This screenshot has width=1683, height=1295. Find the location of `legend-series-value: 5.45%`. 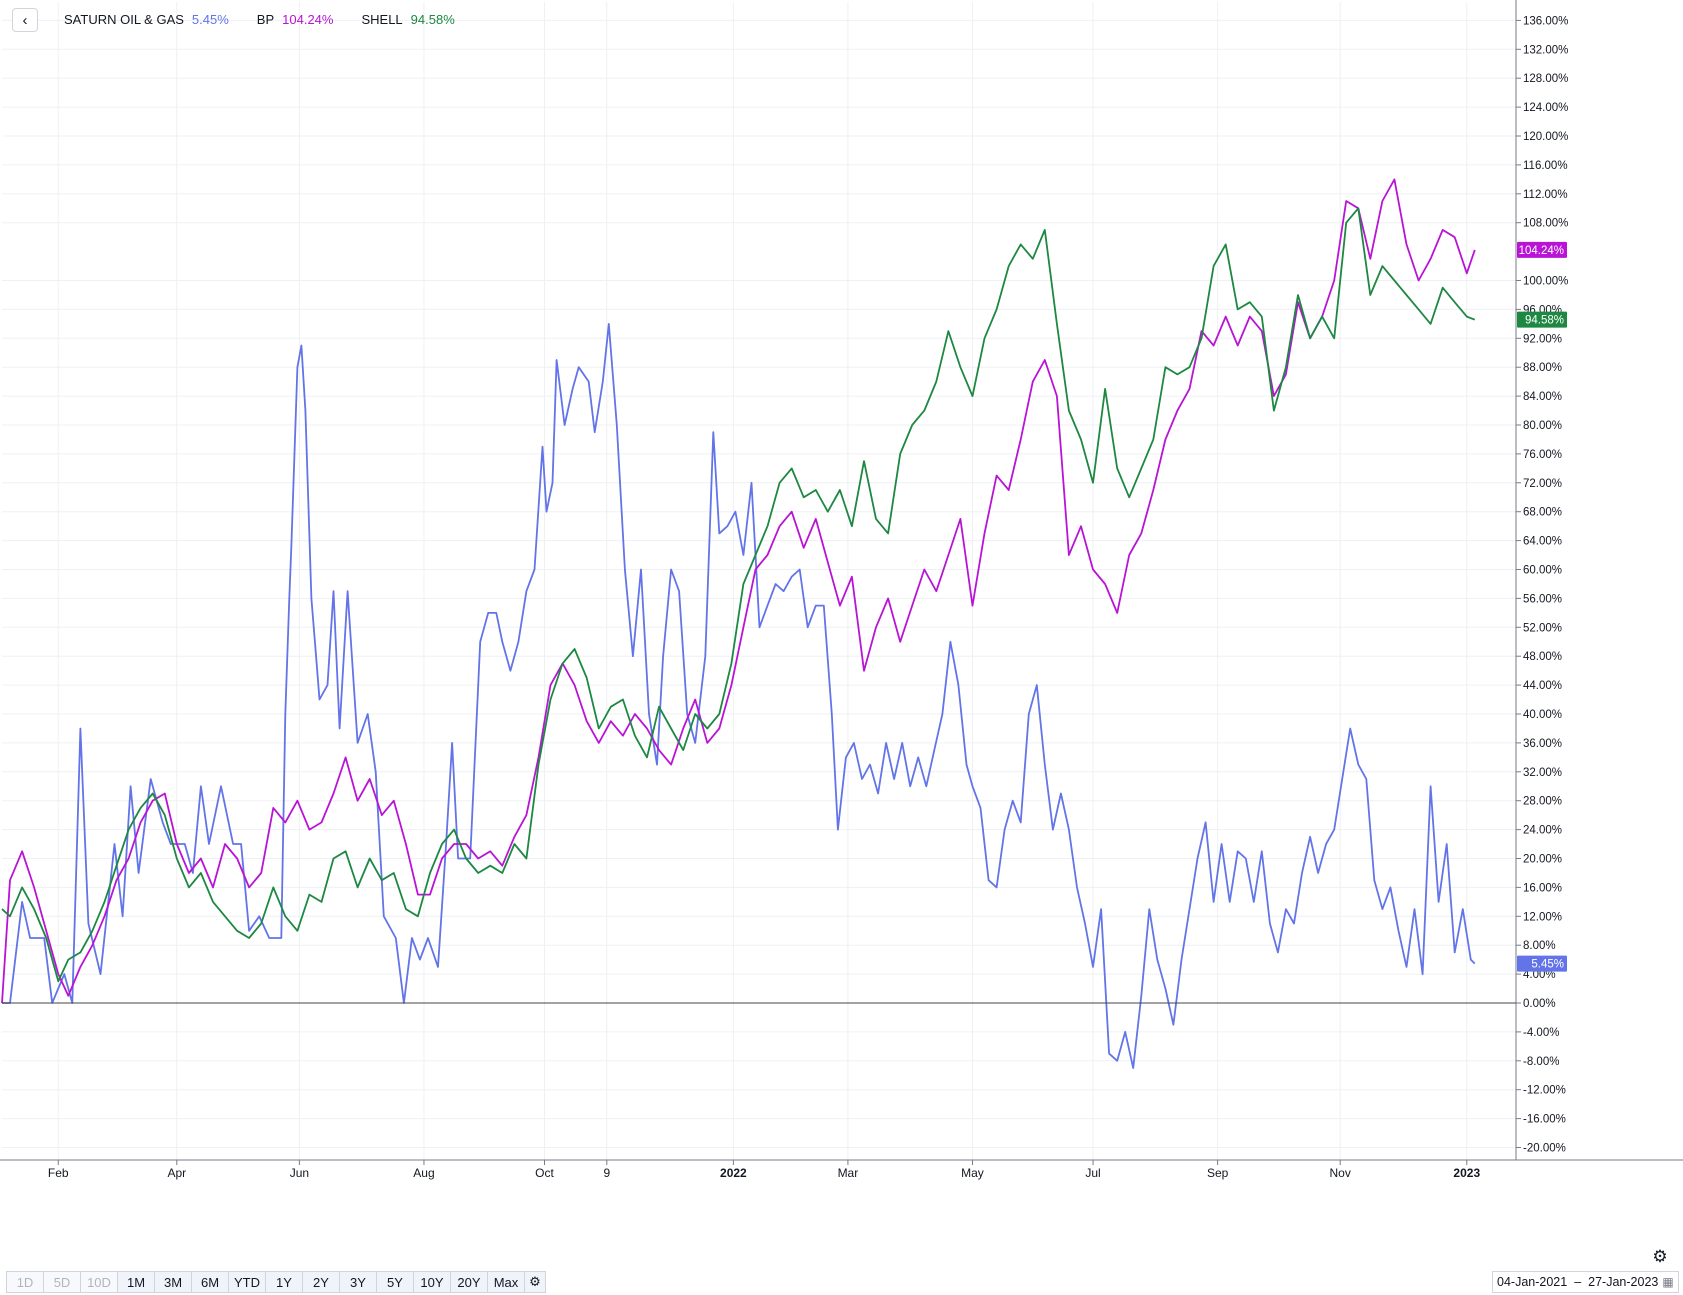

legend-series-value: 5.45% is located at coordinates (210, 19).